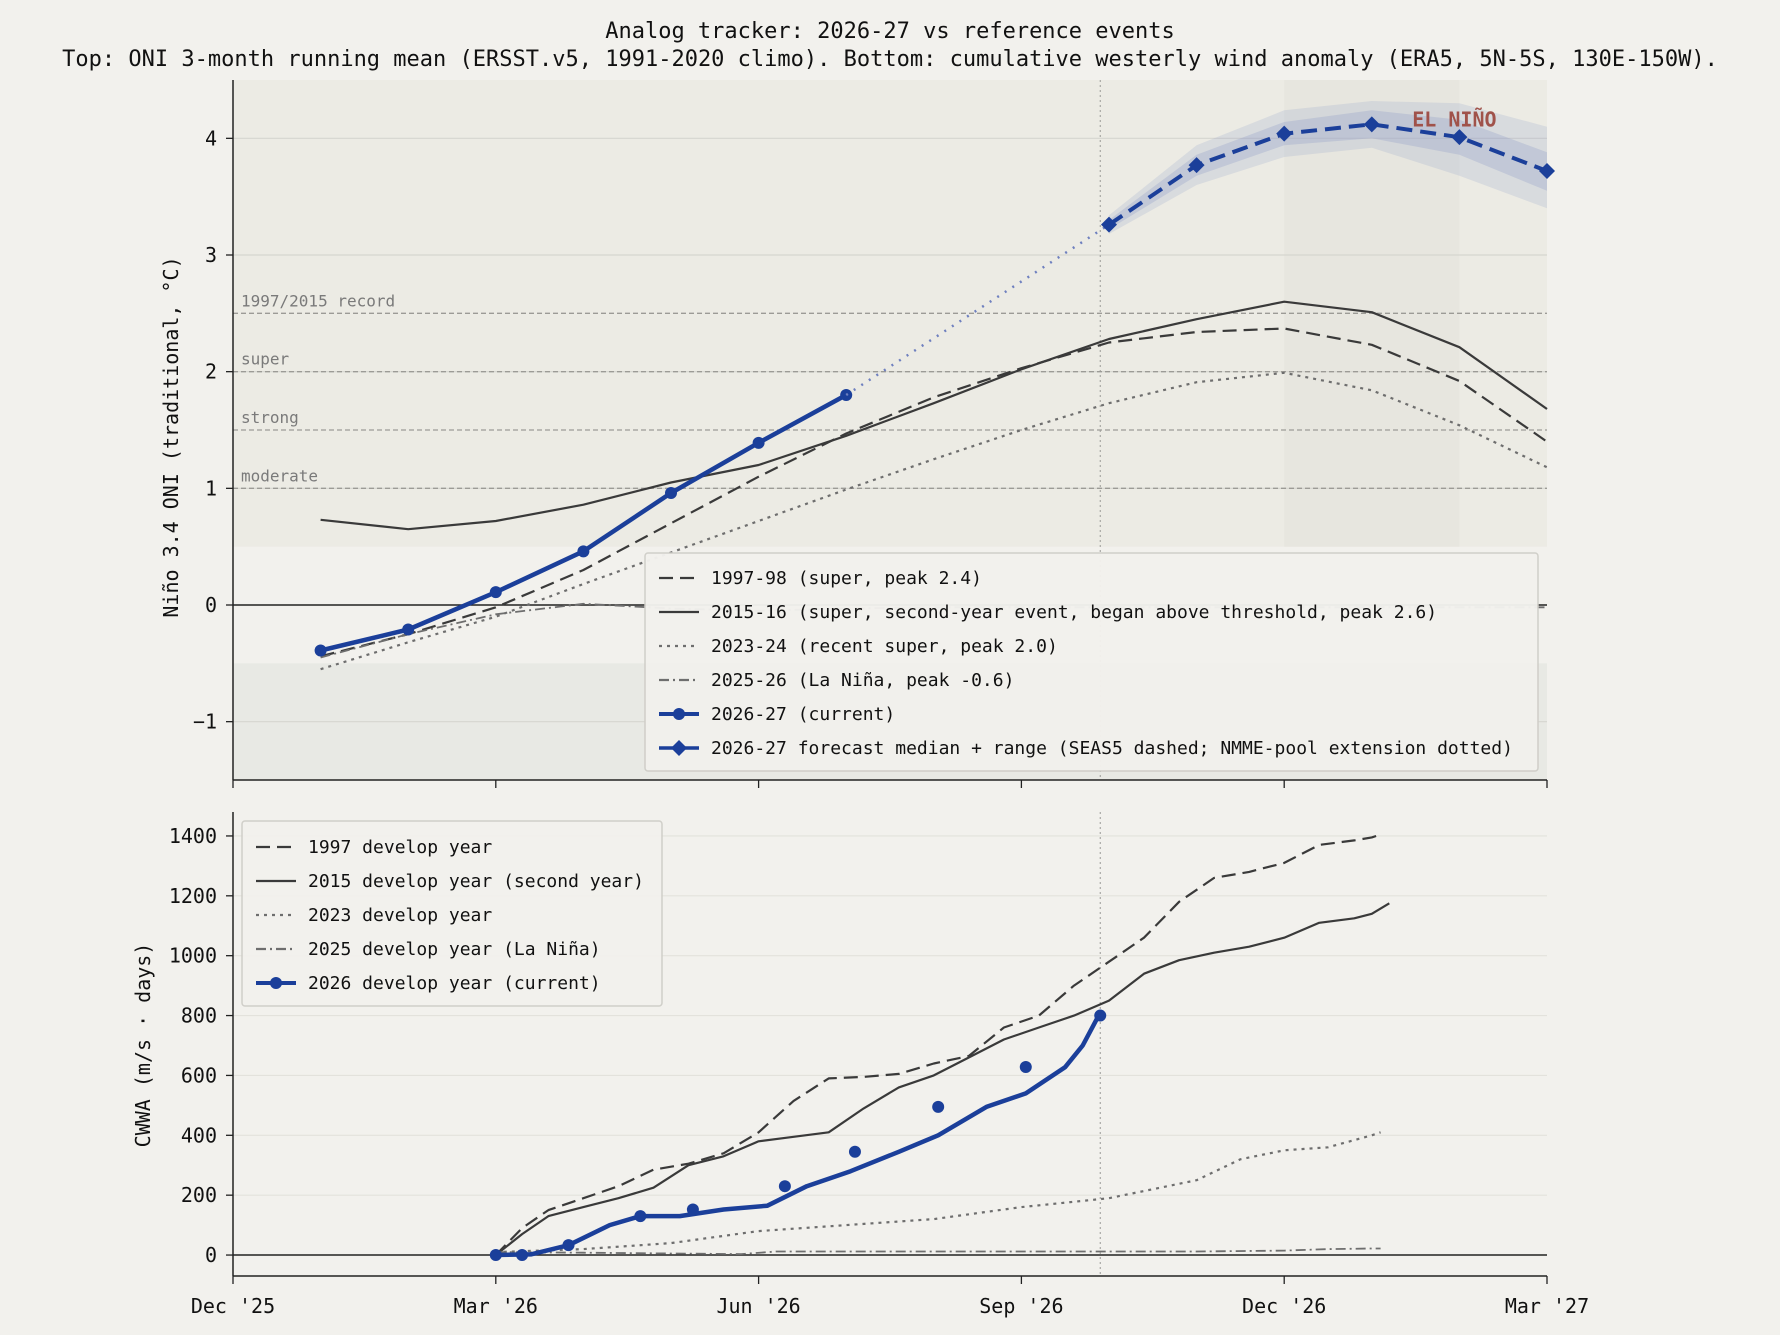  I want to click on cwwa-series-dotted, so click(938, 1192).